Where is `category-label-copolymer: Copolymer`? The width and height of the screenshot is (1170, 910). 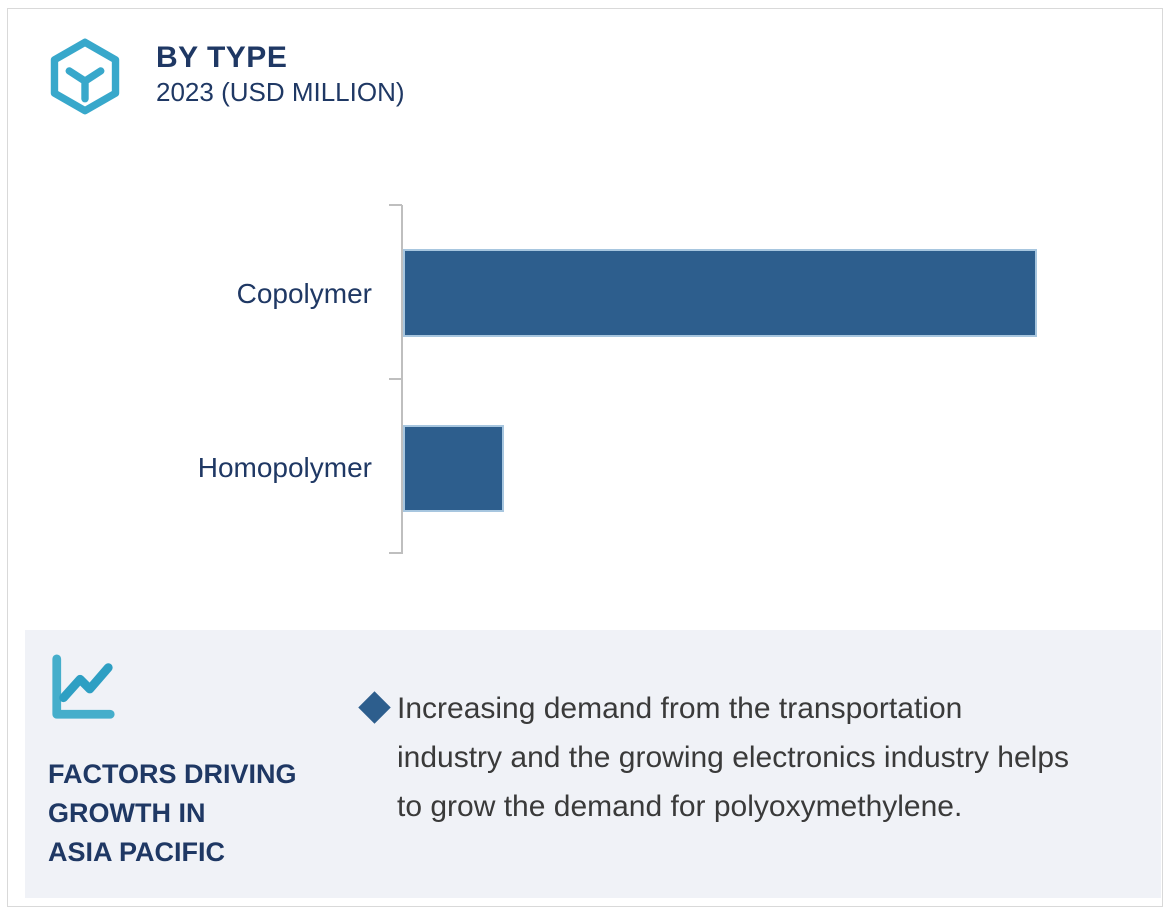 category-label-copolymer: Copolymer is located at coordinates (304, 293).